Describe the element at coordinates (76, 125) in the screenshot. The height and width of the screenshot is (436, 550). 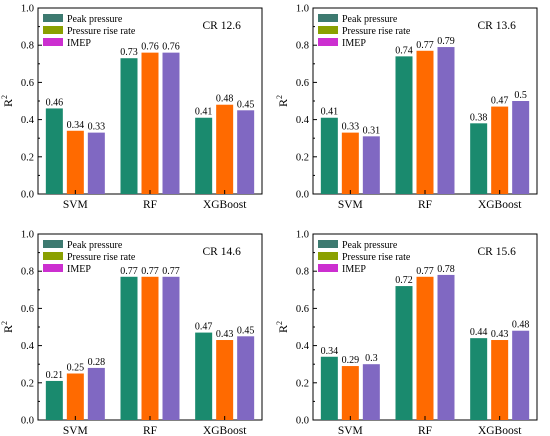
I see `bar-value-label: 0.34` at that location.